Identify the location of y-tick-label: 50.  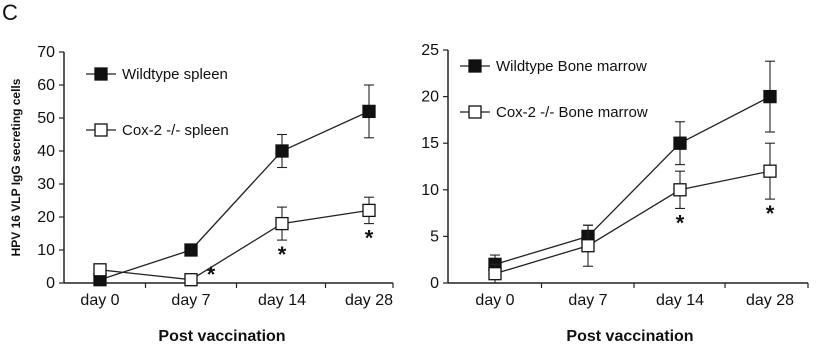
(46, 118).